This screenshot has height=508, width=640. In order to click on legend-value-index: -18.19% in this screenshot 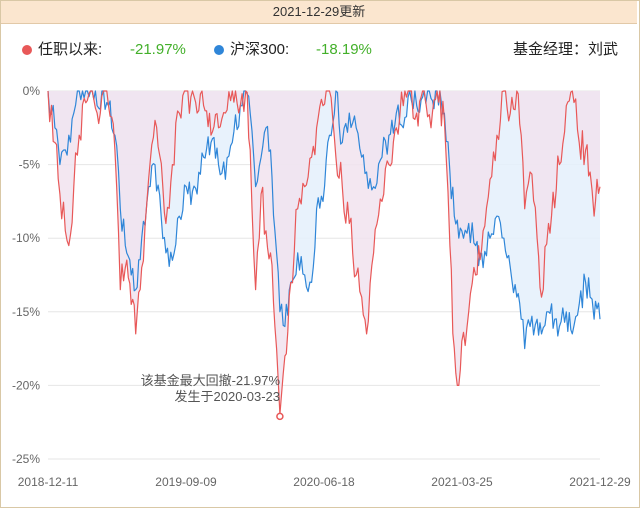, I will do `click(344, 49)`.